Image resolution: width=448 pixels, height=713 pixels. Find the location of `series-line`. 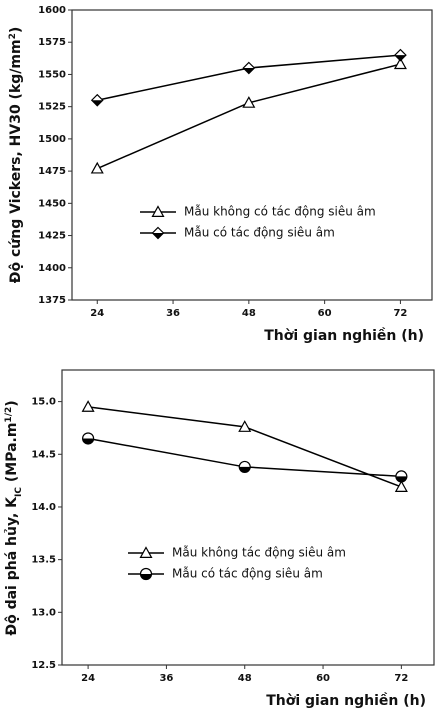

series-line is located at coordinates (248, 116).